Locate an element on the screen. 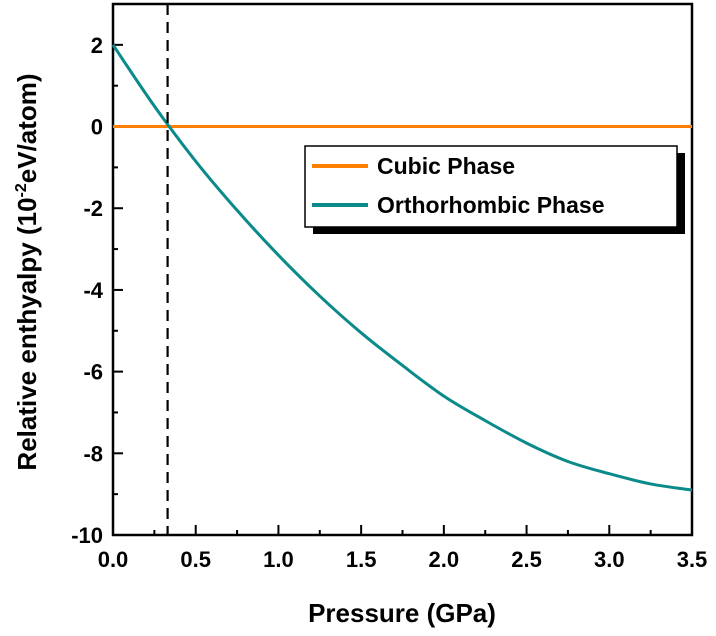 This screenshot has height=636, width=716. y-tick-label: 2 is located at coordinates (97, 45).